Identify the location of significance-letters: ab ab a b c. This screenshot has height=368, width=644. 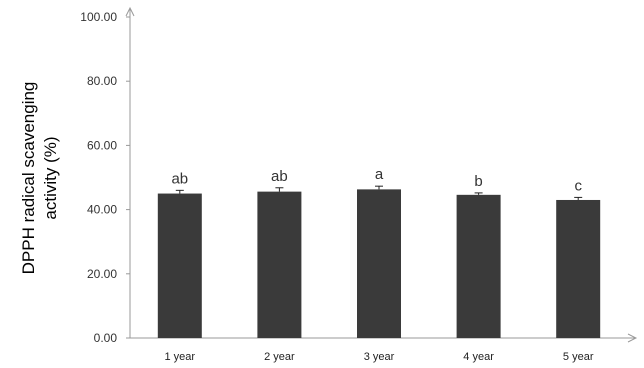
(376, 180).